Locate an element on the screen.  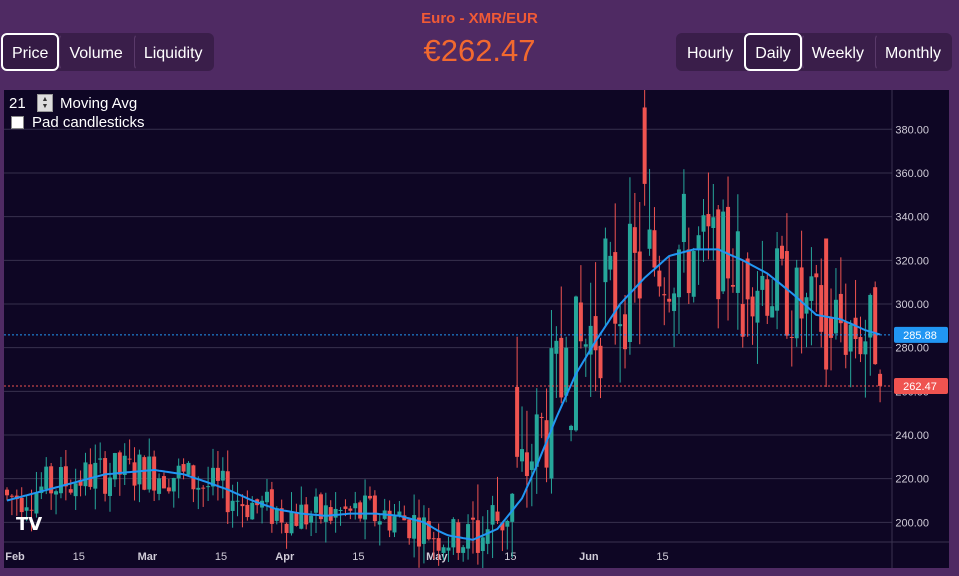
pad-candlesticks-control: Pad candlesticks is located at coordinates (78, 122).